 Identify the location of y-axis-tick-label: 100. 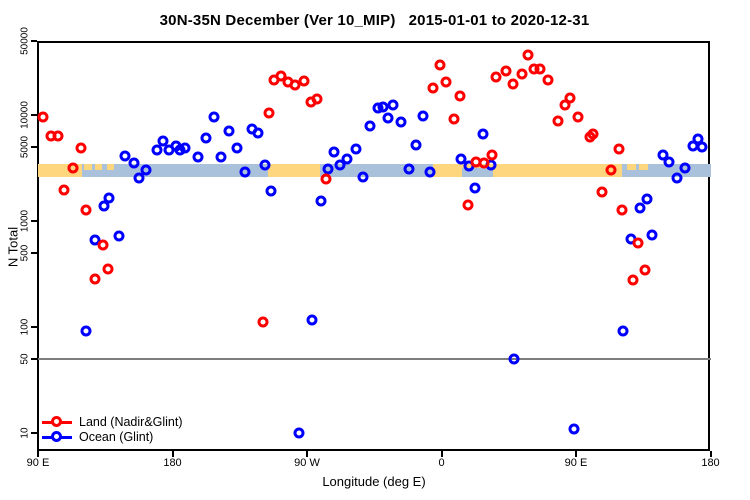
(25, 327).